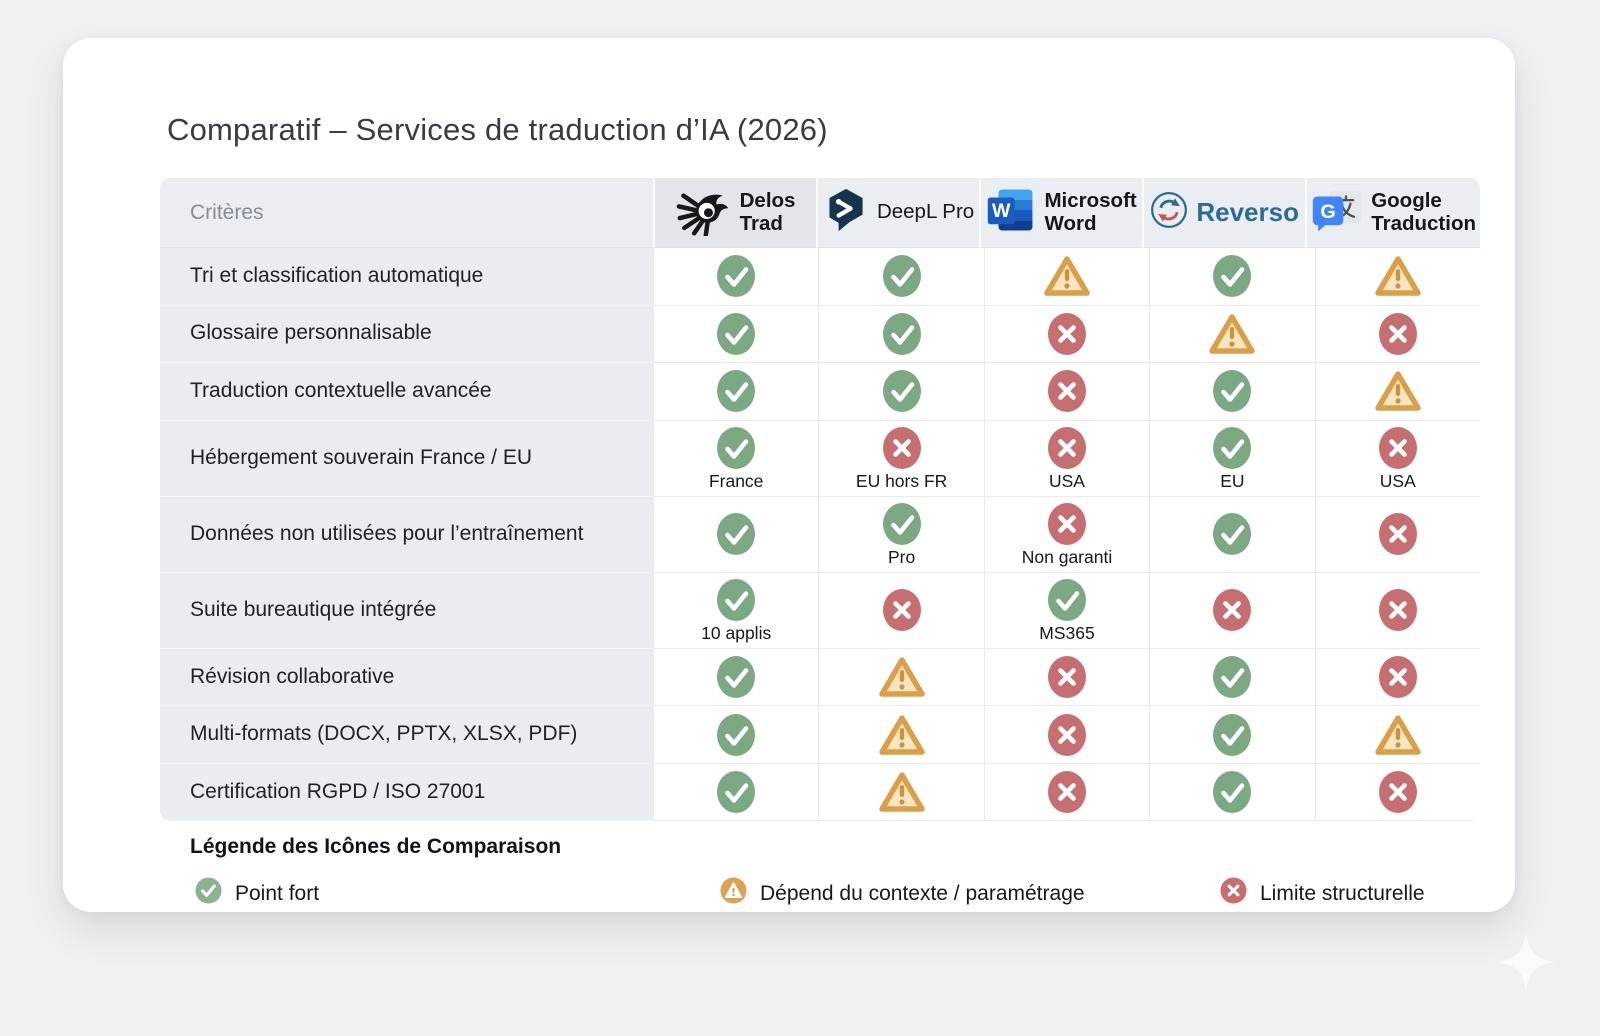  What do you see at coordinates (406, 334) in the screenshot?
I see `criterion-label: Glossaire personnalisable` at bounding box center [406, 334].